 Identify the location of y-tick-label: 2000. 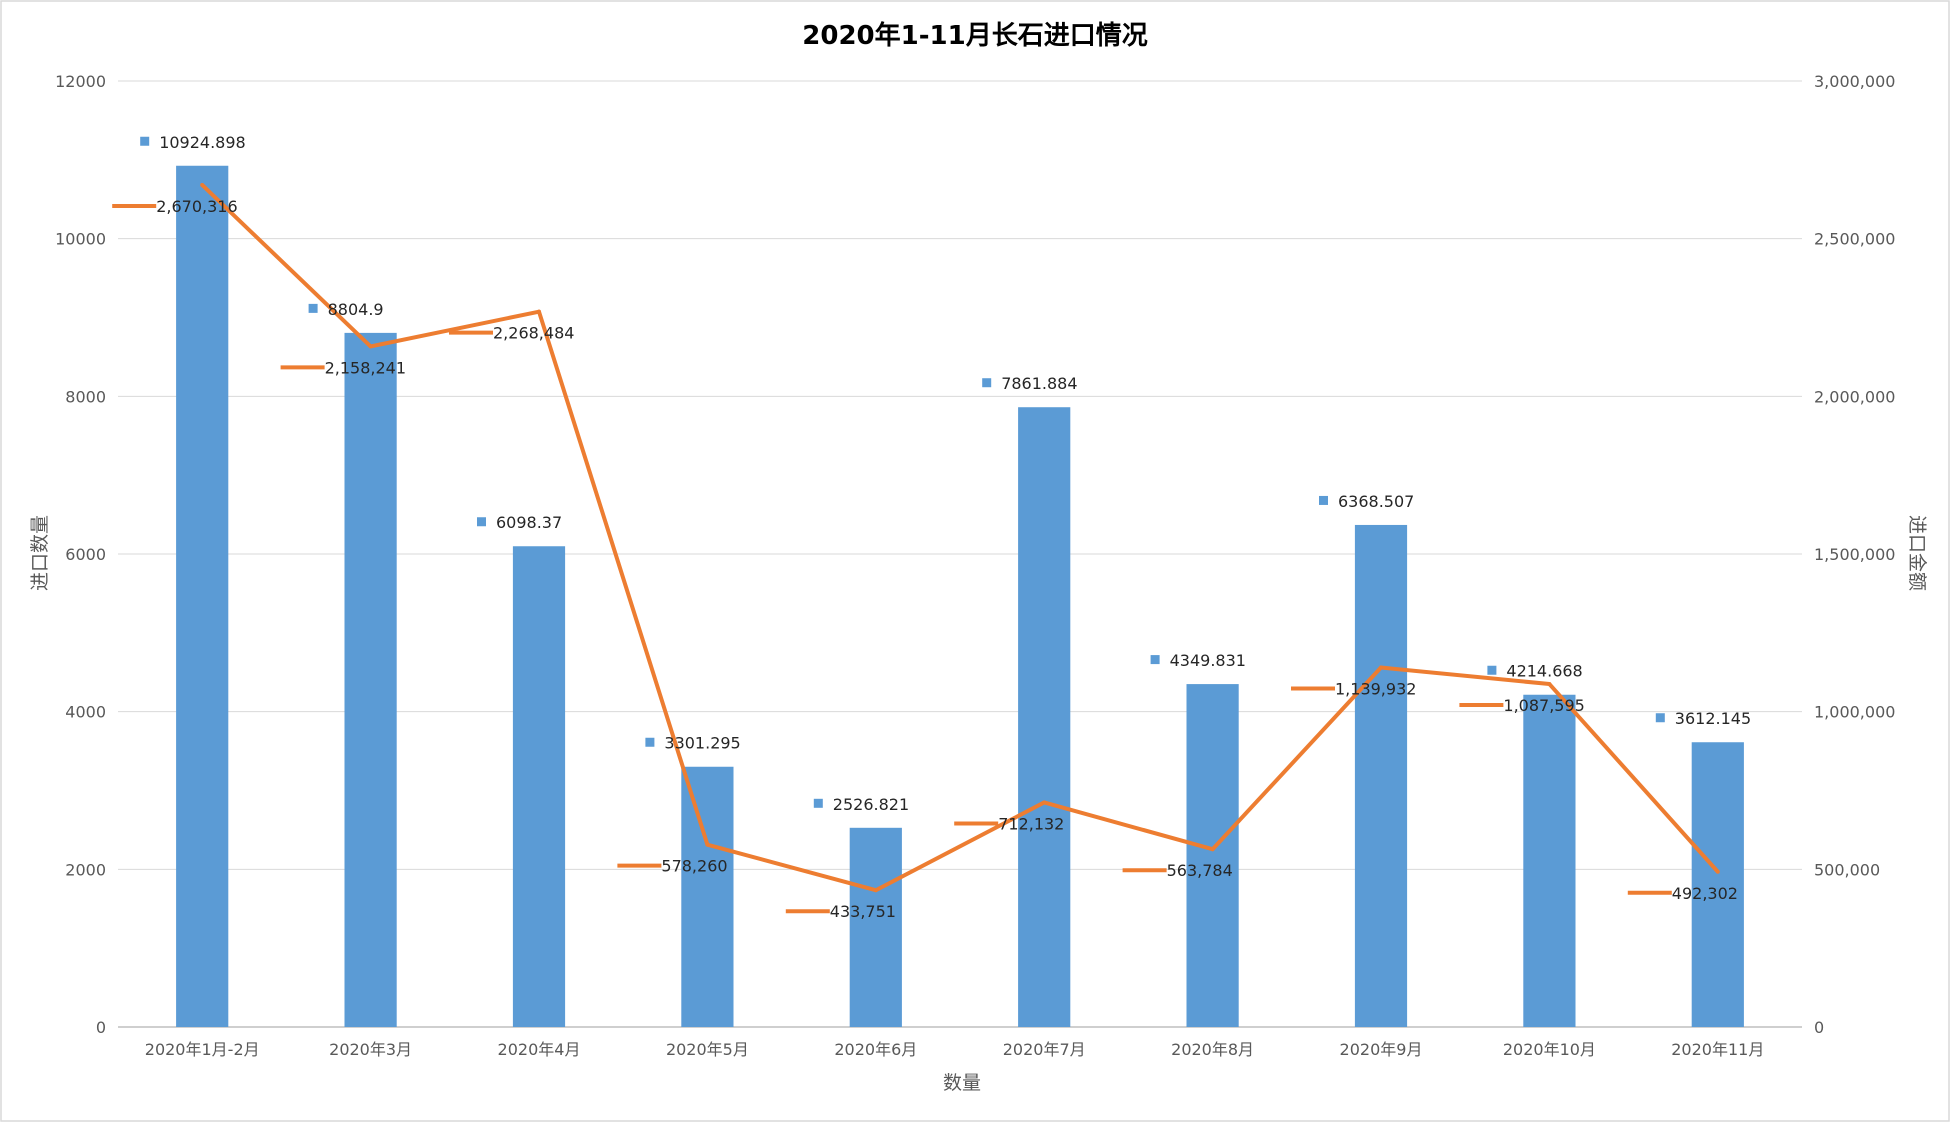
(85, 869).